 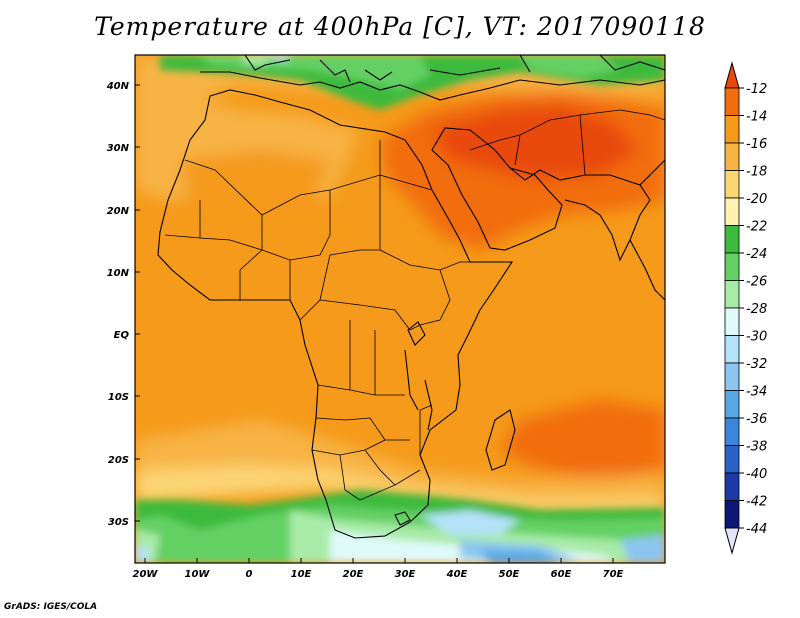 What do you see at coordinates (756, 392) in the screenshot?
I see `colorbar-label: -34` at bounding box center [756, 392].